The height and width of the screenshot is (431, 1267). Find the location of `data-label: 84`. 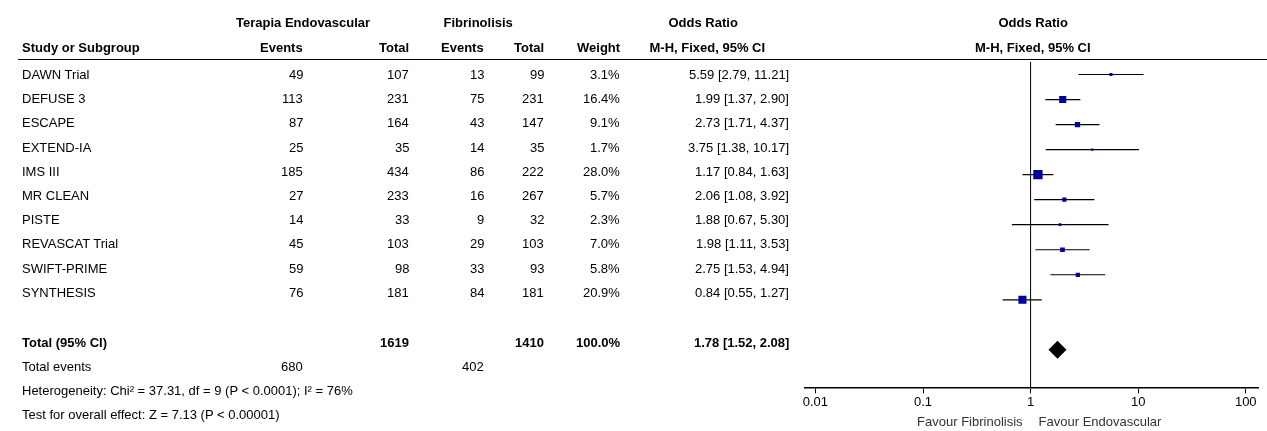

data-label: 84 is located at coordinates (477, 292).